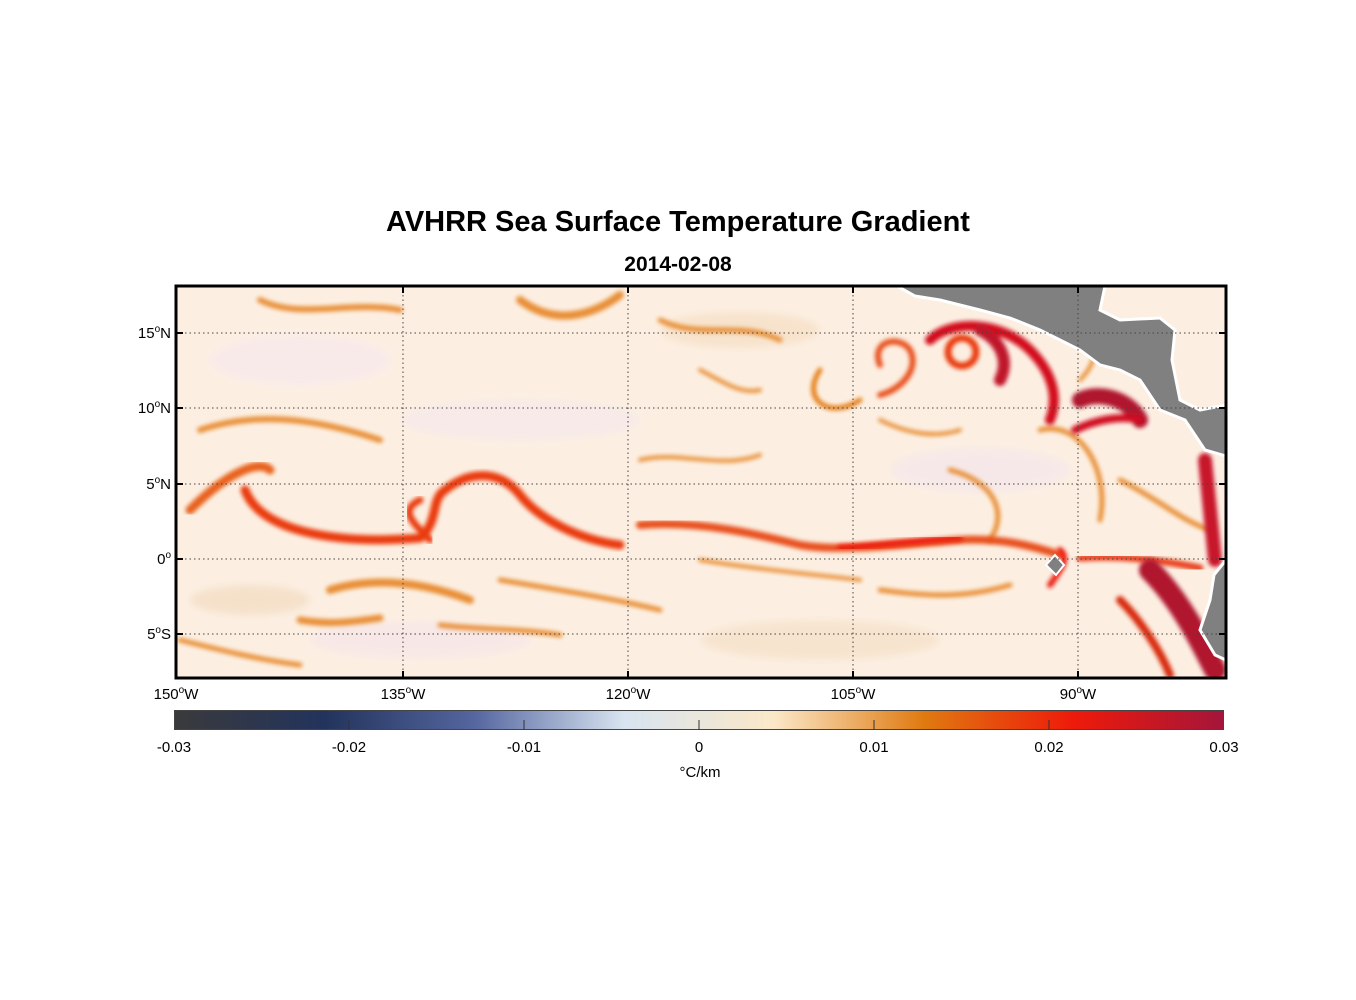 The width and height of the screenshot is (1356, 1000). Describe the element at coordinates (1018, 499) in the screenshot. I see `coastal-eddies` at that location.